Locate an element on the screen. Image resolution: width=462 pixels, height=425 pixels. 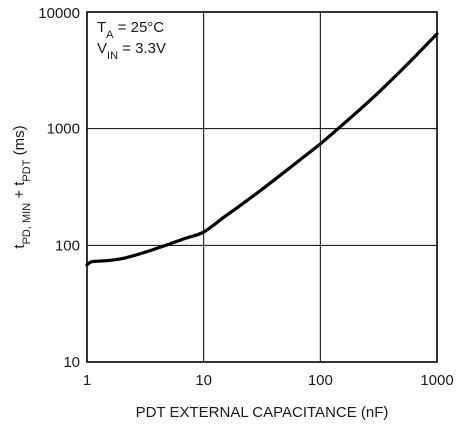
y-tick-label: 1000 is located at coordinates (63, 129).